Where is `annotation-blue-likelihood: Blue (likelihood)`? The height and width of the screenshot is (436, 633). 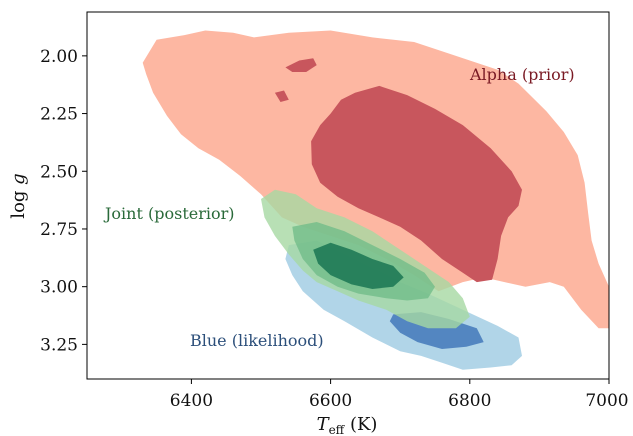 annotation-blue-likelihood: Blue (likelihood) is located at coordinates (257, 340).